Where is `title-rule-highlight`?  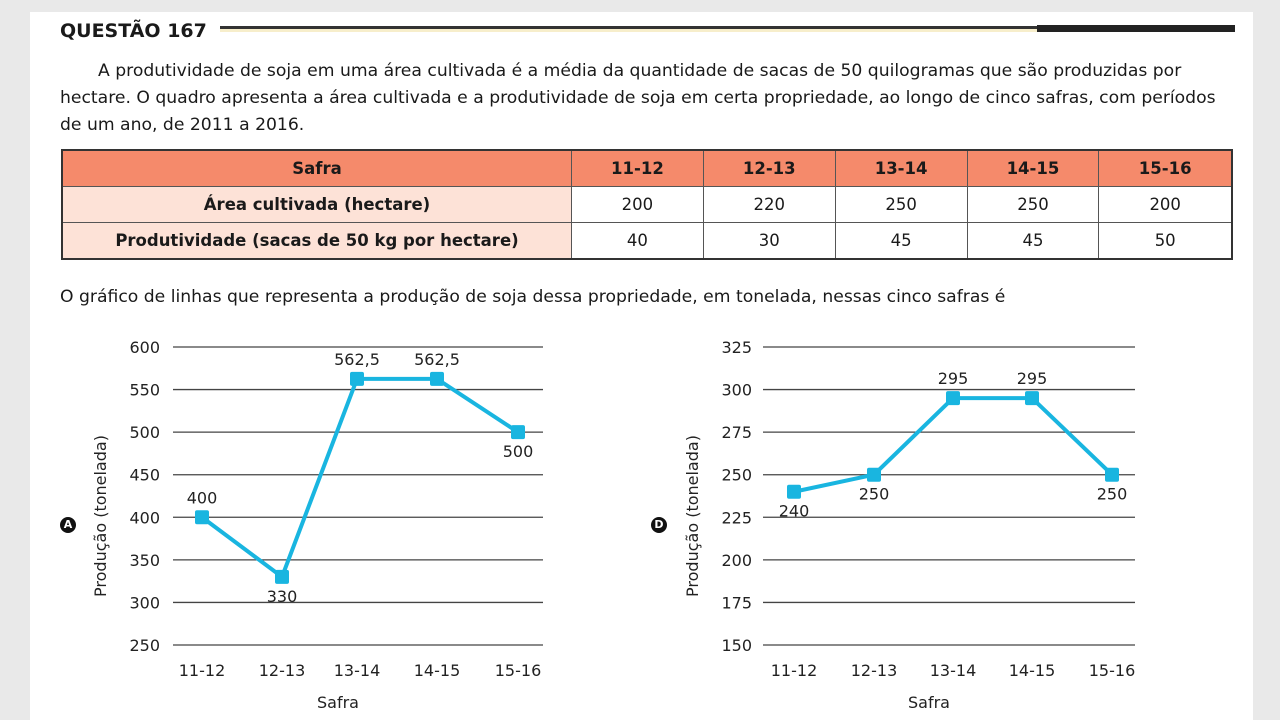
title-rule-highlight is located at coordinates (628, 30).